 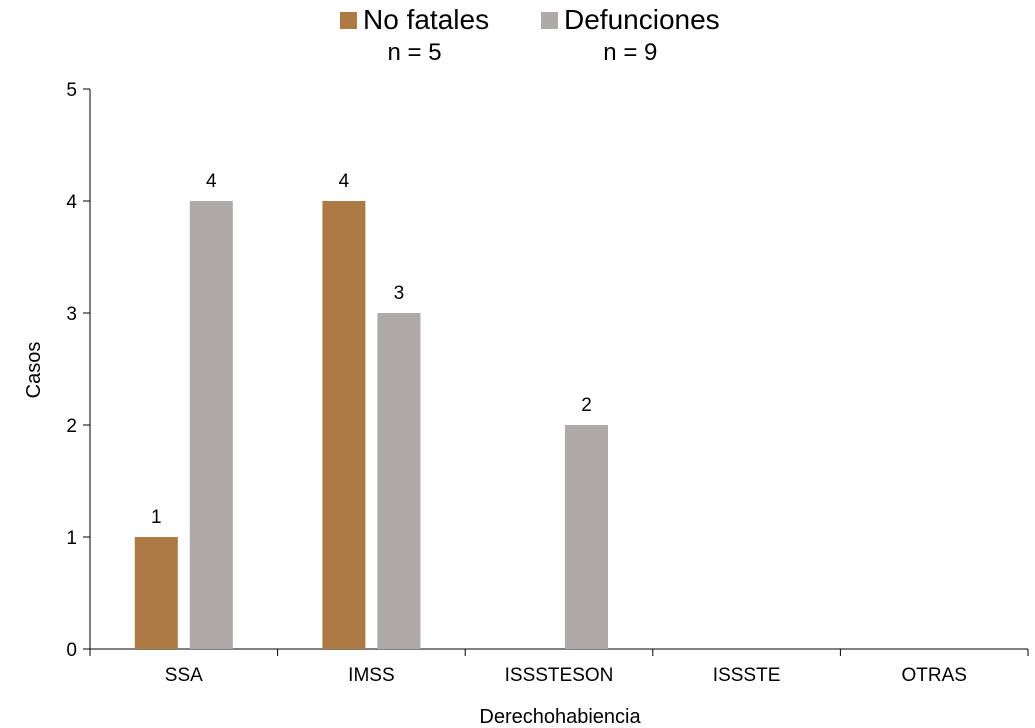 I want to click on x-tick-label: ISSSTE, so click(x=747, y=675).